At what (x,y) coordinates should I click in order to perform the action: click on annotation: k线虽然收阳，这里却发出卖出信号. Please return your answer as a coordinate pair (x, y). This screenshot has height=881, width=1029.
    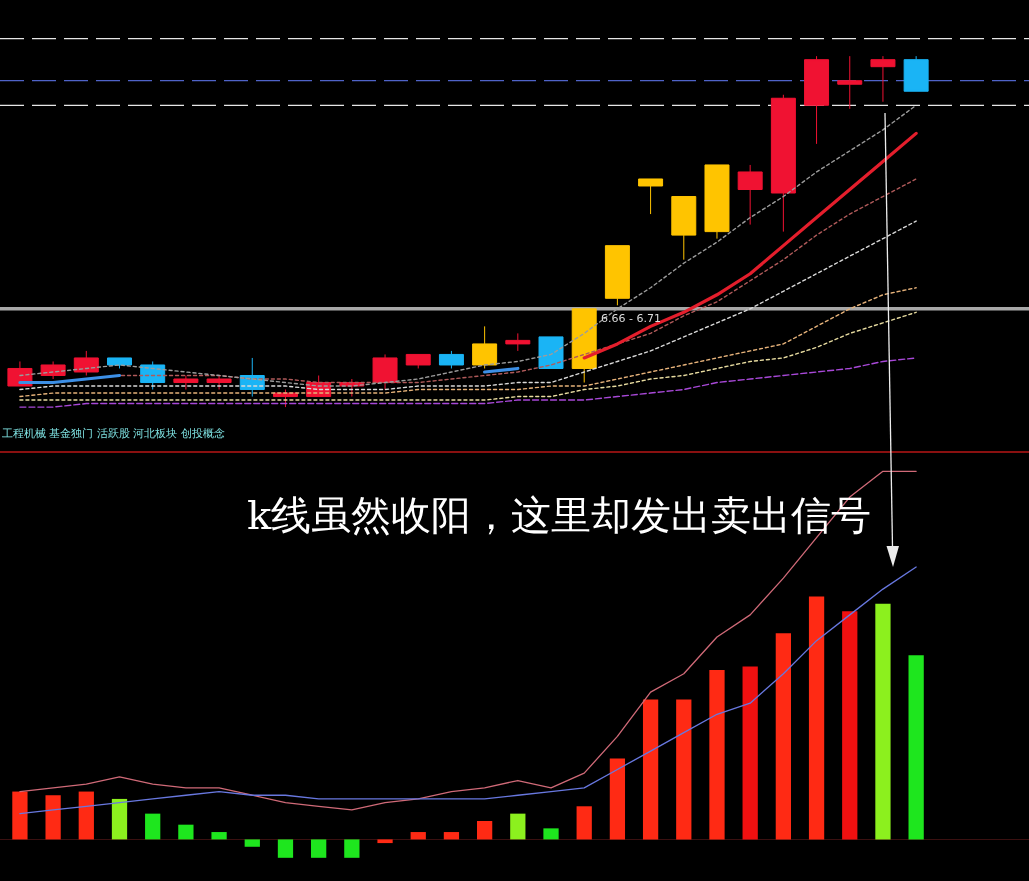
    Looking at the image, I should click on (559, 515).